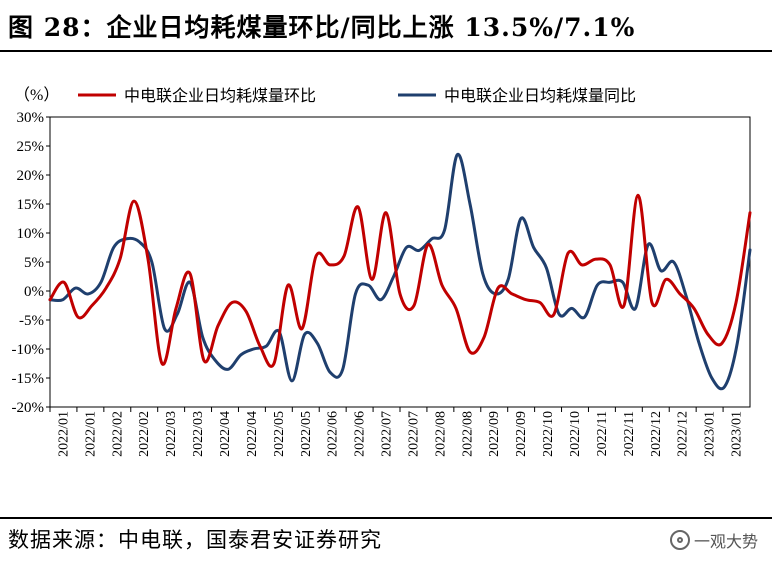 This screenshot has width=772, height=570. What do you see at coordinates (386, 51) in the screenshot?
I see `title-divider` at bounding box center [386, 51].